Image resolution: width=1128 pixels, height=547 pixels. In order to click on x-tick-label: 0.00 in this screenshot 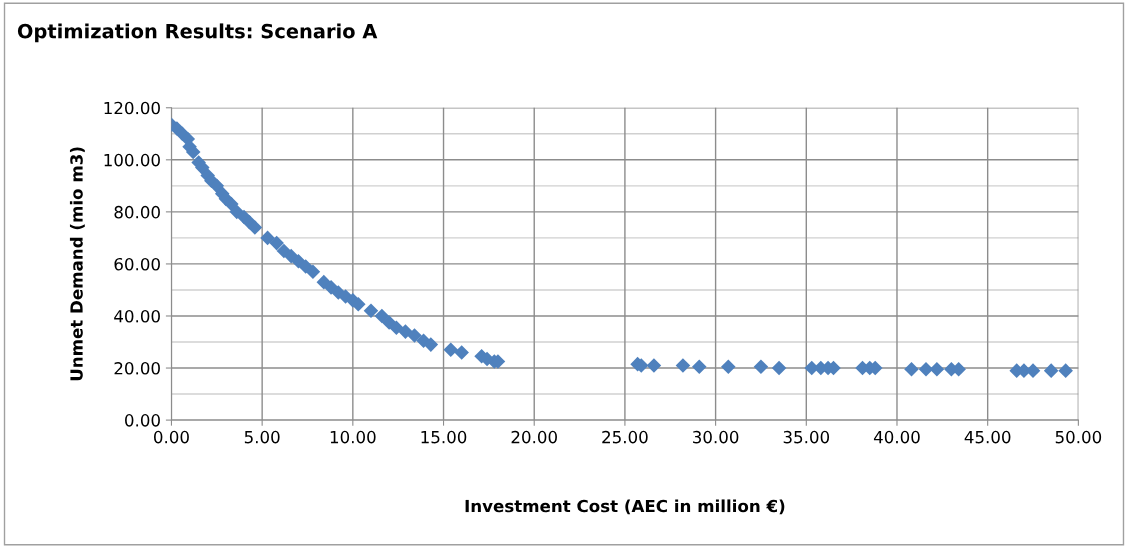, I will do `click(171, 437)`.